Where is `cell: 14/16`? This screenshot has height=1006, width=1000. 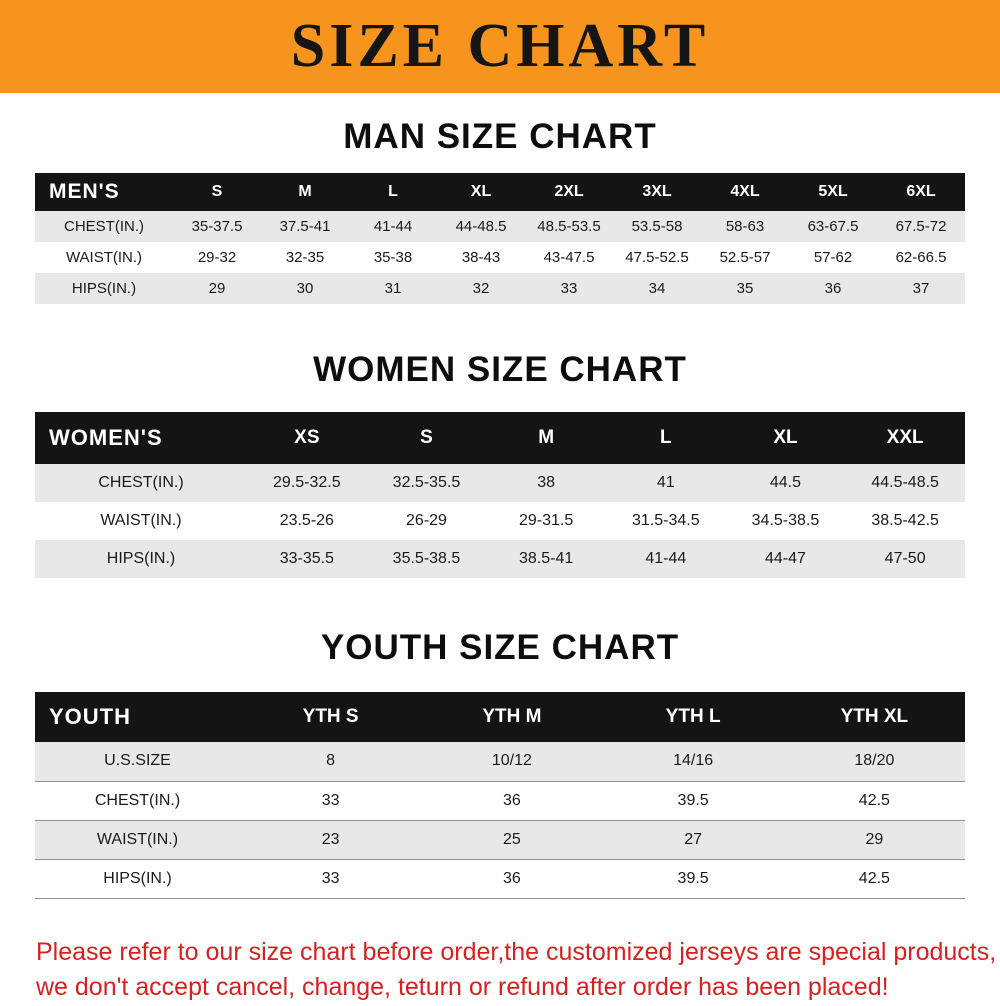 cell: 14/16 is located at coordinates (693, 761).